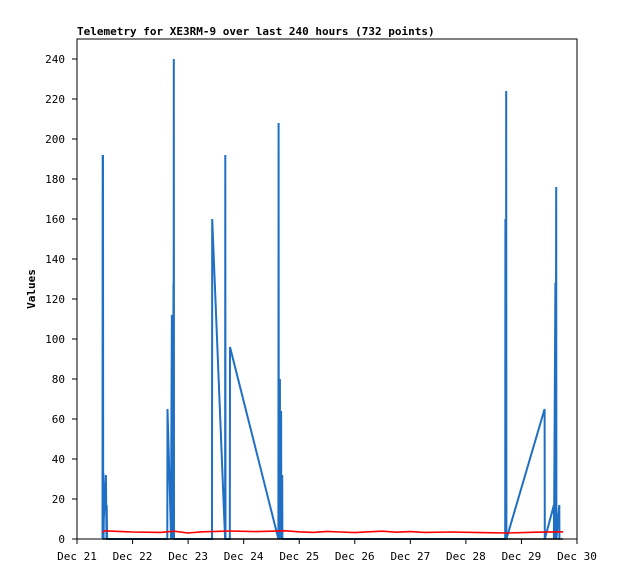  I want to click on x-tick-label: Dec 26, so click(355, 556).